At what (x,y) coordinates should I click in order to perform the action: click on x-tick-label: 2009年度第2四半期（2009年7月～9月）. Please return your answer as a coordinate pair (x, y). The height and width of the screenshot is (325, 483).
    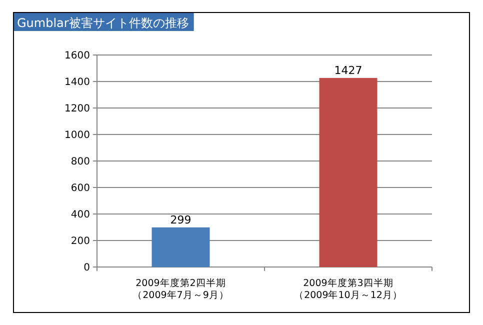
    Looking at the image, I should click on (180, 289).